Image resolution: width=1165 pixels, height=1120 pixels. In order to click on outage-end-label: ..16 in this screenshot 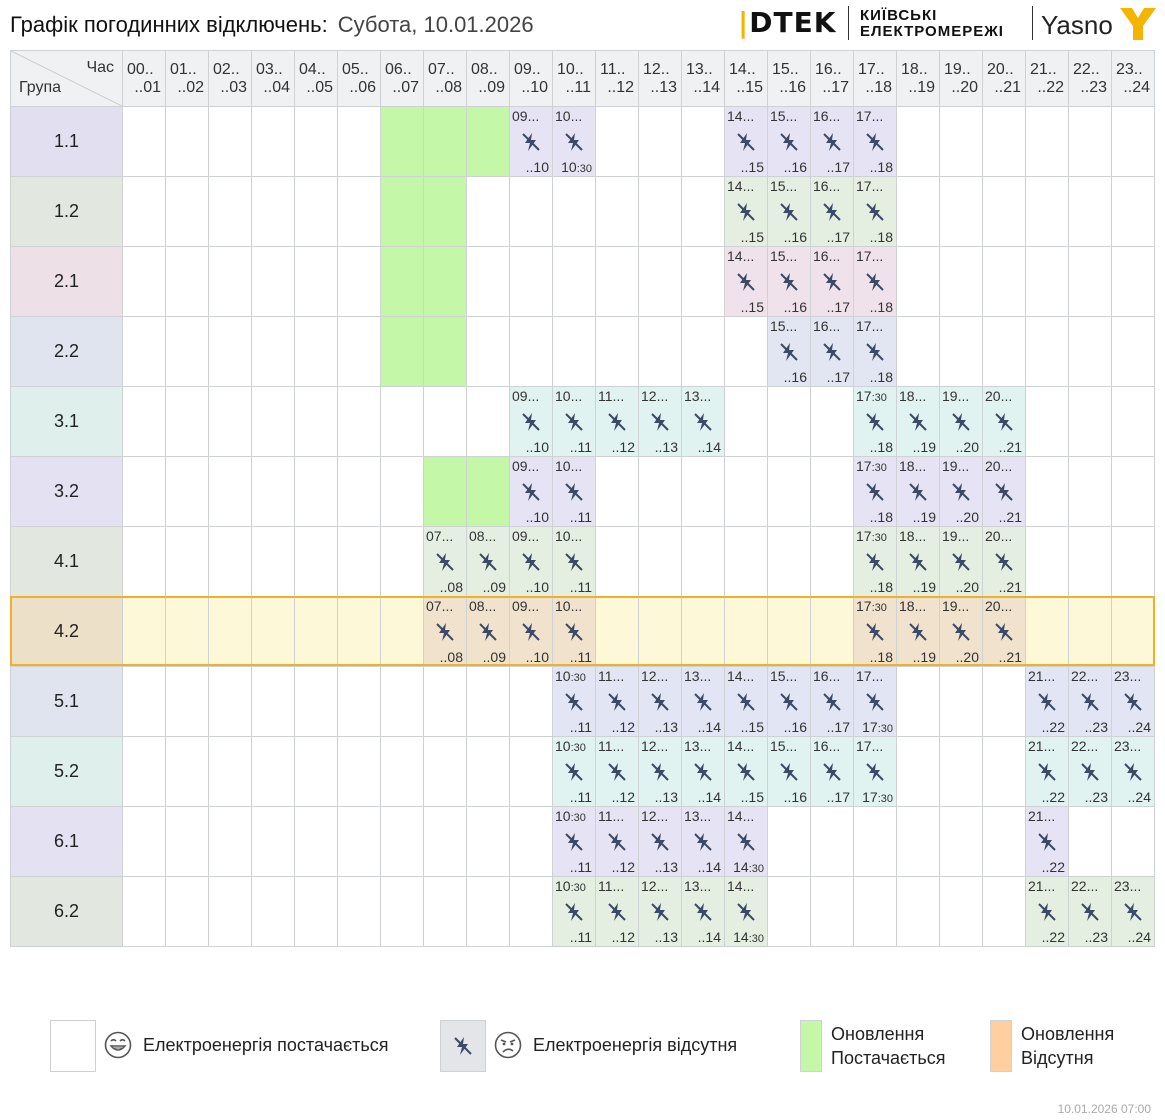, I will do `click(795, 167)`.